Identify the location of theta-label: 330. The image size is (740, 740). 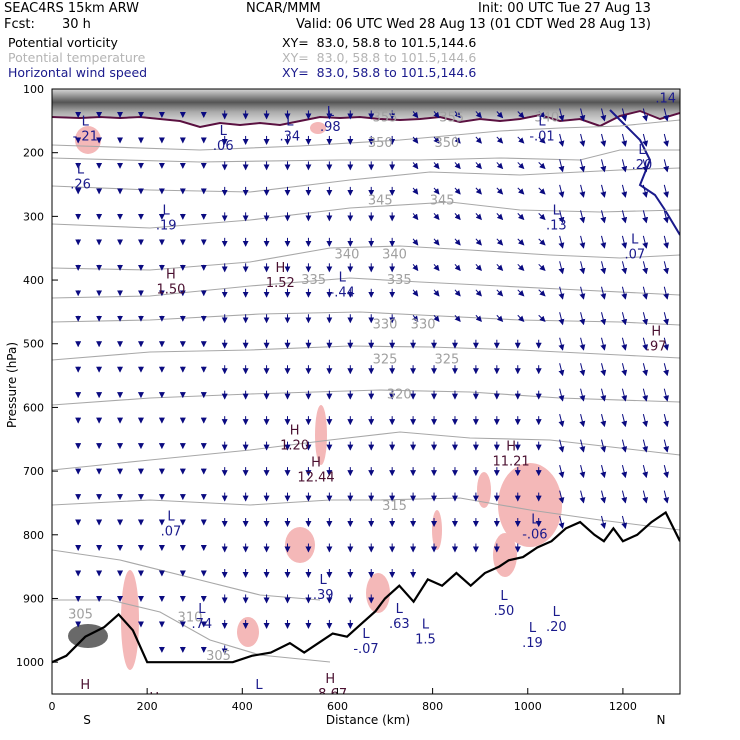
(385, 325).